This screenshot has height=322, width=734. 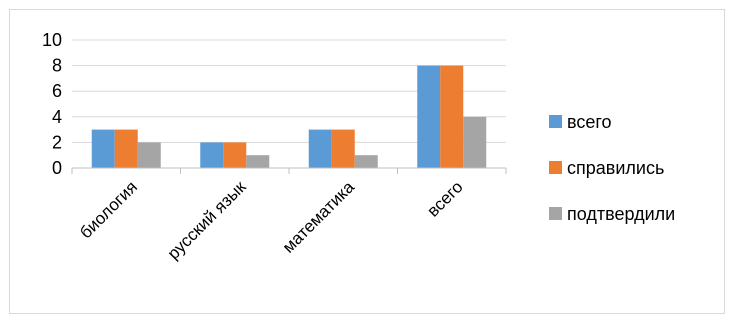 I want to click on bar-подтвердили-всего, so click(x=475, y=142).